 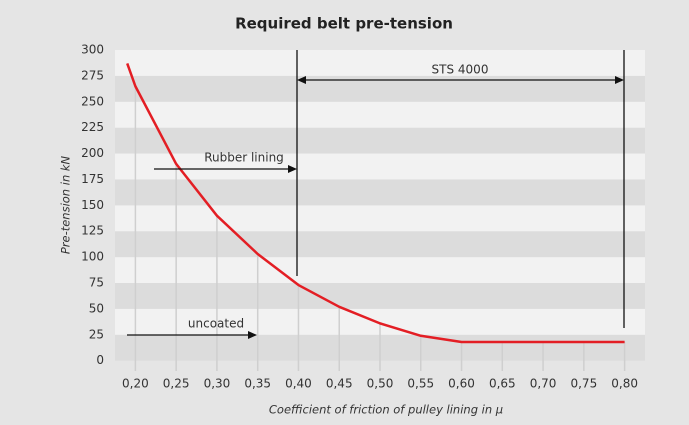 I want to click on x-tick-label: 0,80, so click(x=624, y=384).